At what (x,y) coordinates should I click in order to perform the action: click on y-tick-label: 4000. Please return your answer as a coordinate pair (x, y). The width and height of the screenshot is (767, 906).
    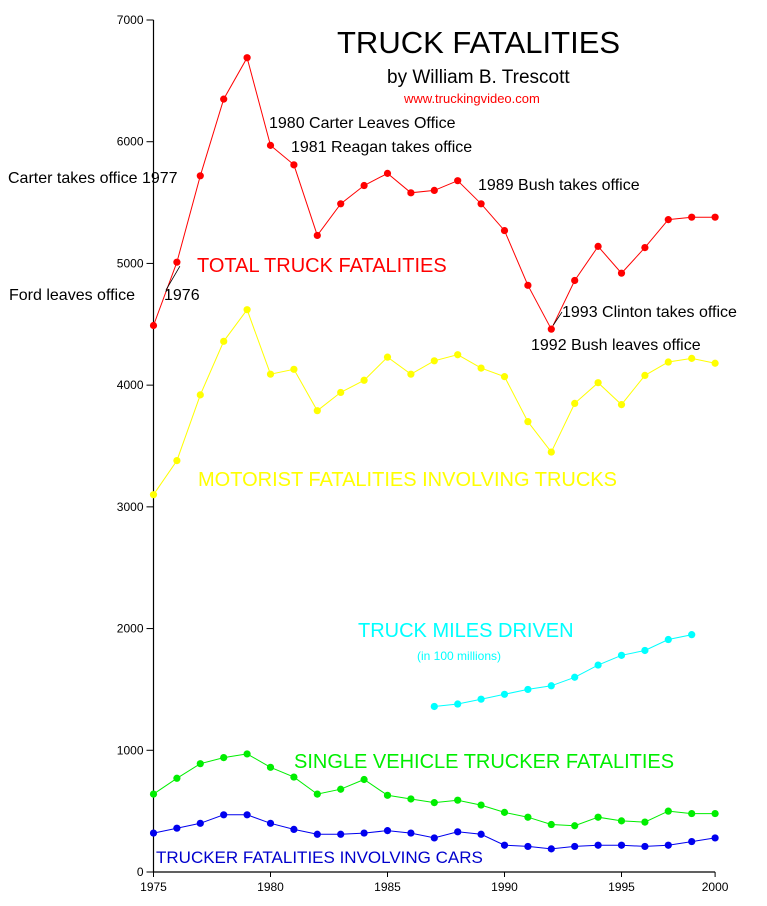
    Looking at the image, I should click on (130, 385).